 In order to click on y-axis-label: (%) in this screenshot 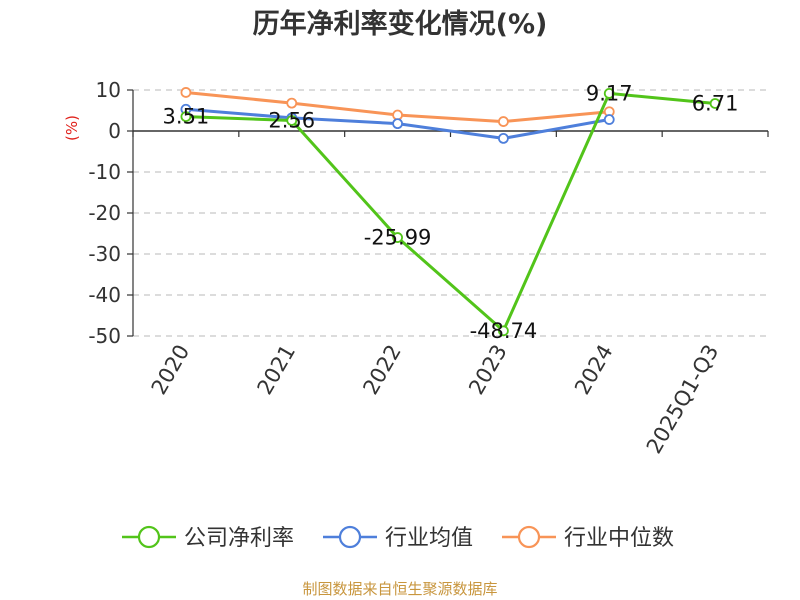, I will do `click(72, 128)`.